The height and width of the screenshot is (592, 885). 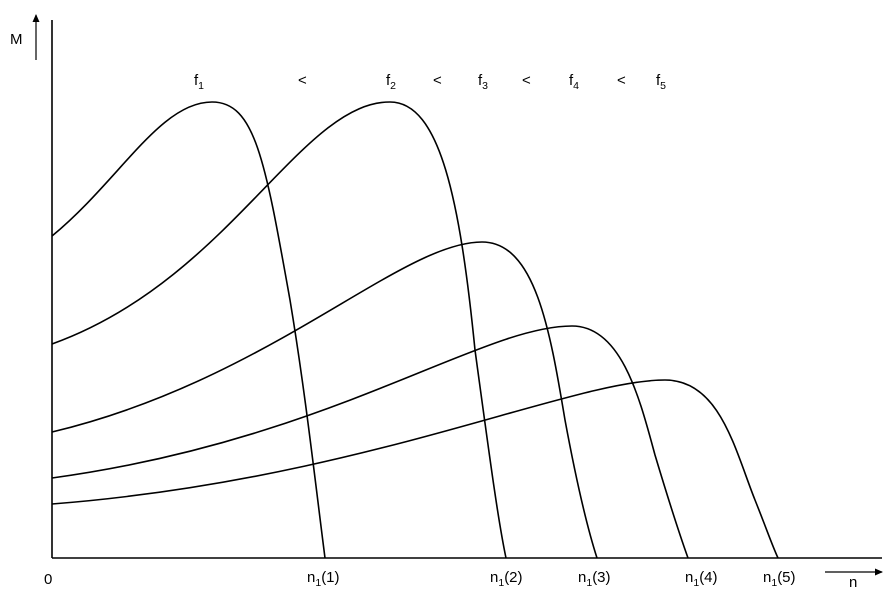 What do you see at coordinates (483, 82) in the screenshot?
I see `frequency-label-f3: f3` at bounding box center [483, 82].